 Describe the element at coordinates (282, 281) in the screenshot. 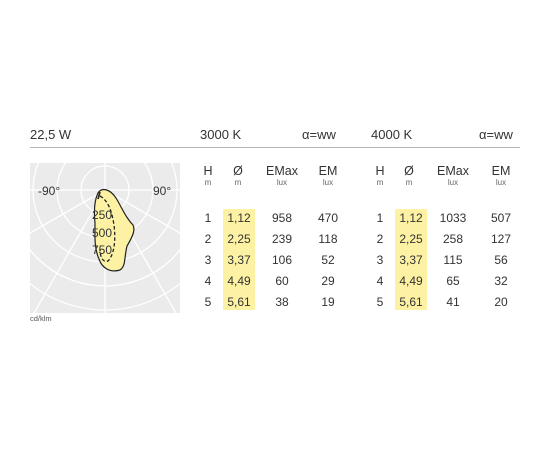

I see `table-3000-row-4-emax: 60` at that location.